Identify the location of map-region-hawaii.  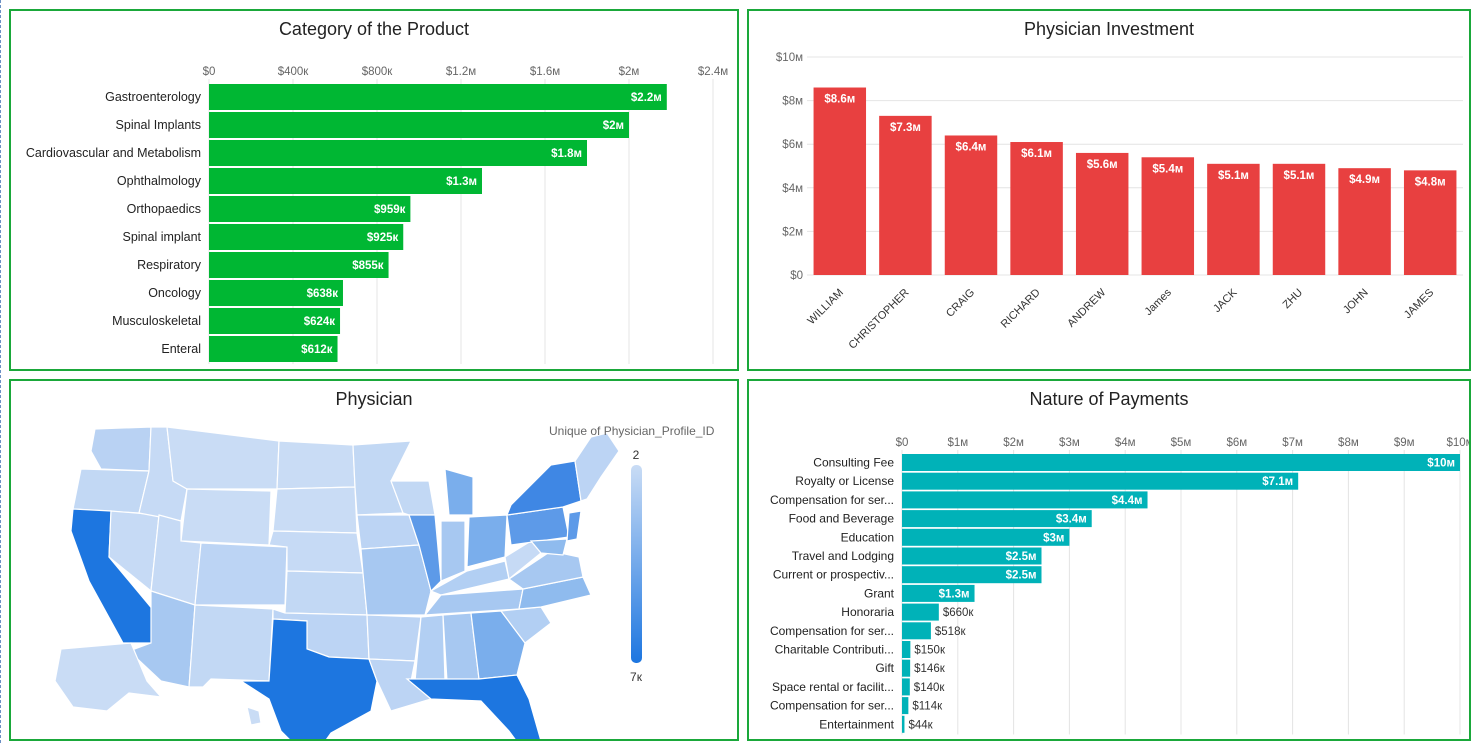
(254, 716).